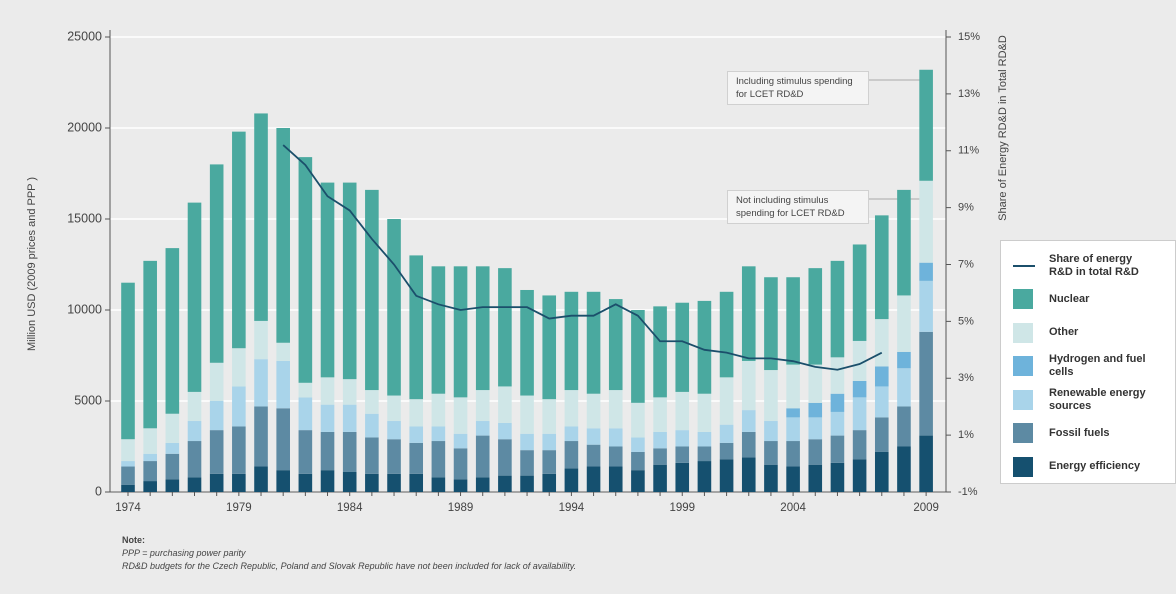  Describe the element at coordinates (84, 218) in the screenshot. I see `y-tick-label: 15000` at that location.